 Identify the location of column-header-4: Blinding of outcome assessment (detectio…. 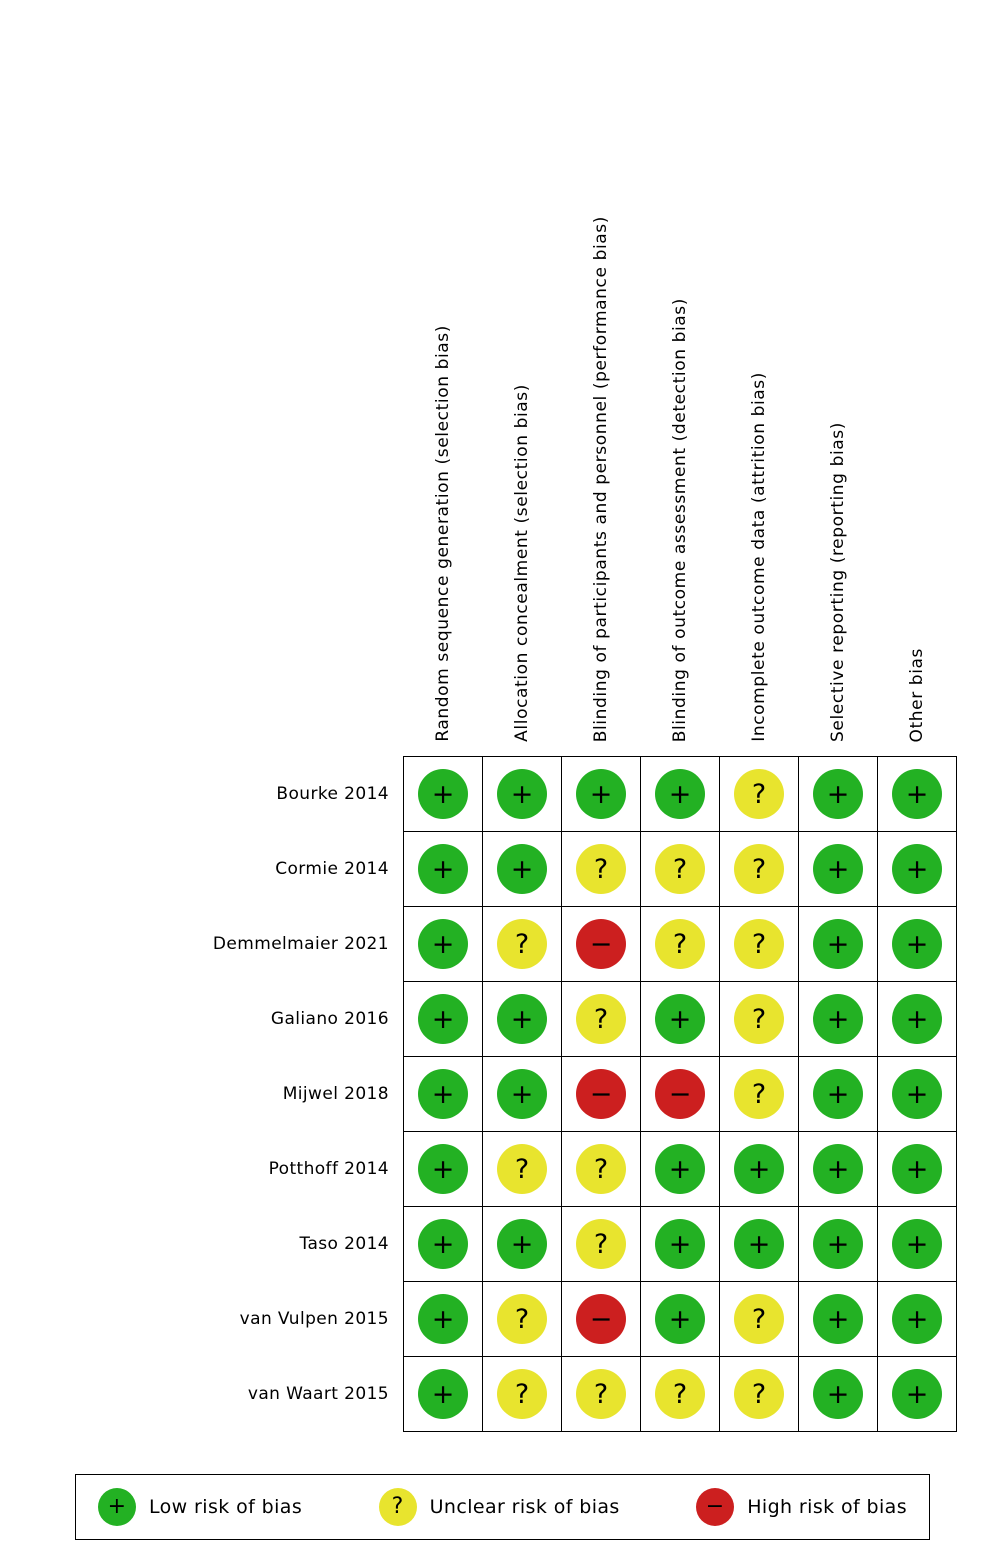
(680, 395).